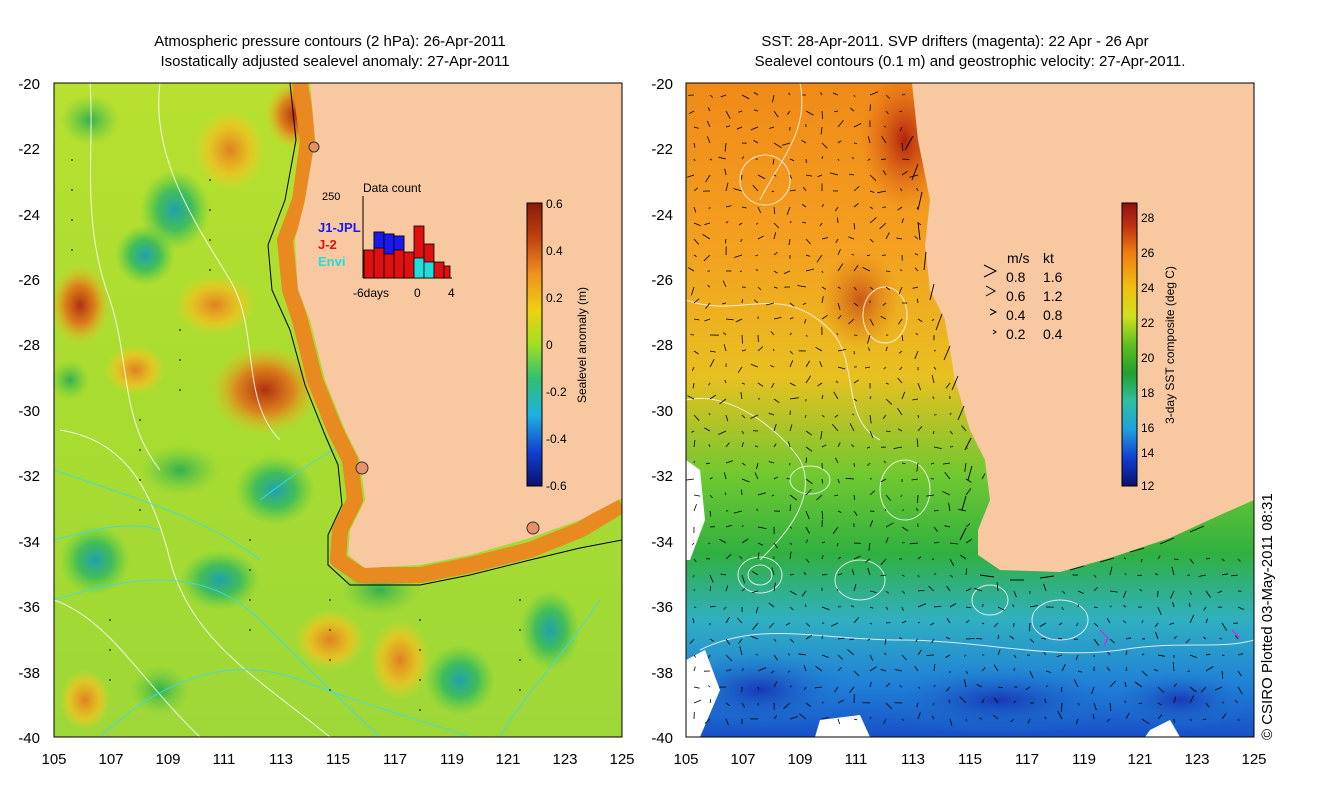 This screenshot has height=810, width=1320. Describe the element at coordinates (29, 345) in the screenshot. I see `left-lat-label: -28` at that location.